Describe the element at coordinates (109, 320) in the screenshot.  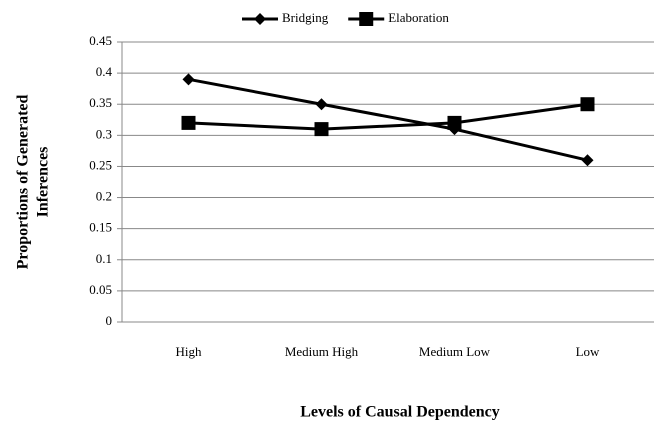
I see `y-tick-label: 0` at that location.